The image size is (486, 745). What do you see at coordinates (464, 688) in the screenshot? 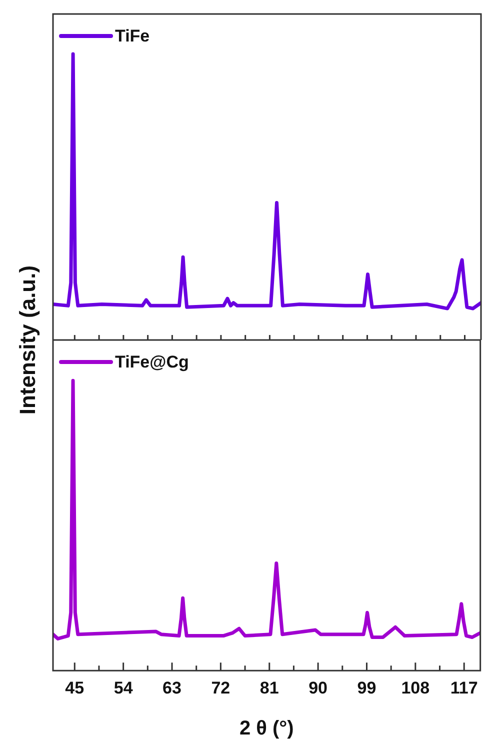
I see `x-tick-label: 117` at bounding box center [464, 688].